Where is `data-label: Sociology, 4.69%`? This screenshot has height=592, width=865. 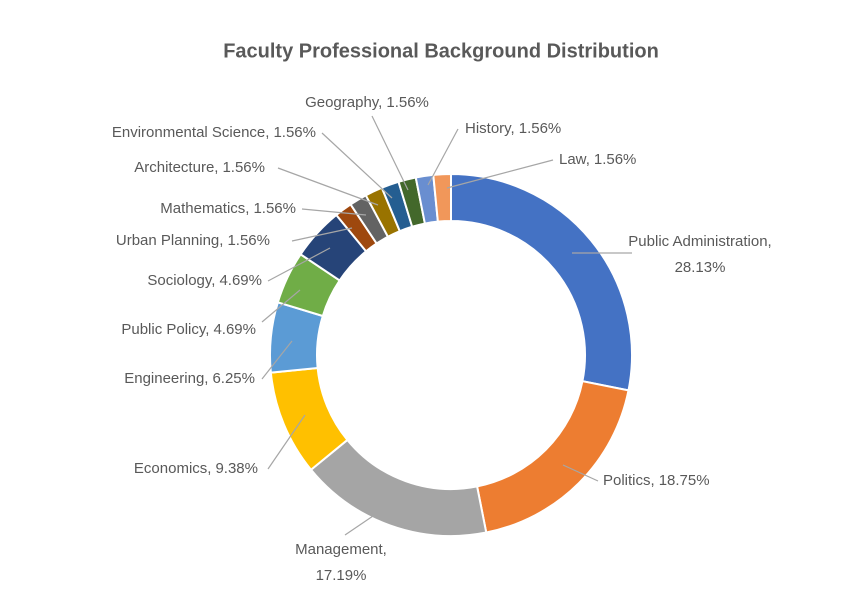 data-label: Sociology, 4.69% is located at coordinates (204, 280).